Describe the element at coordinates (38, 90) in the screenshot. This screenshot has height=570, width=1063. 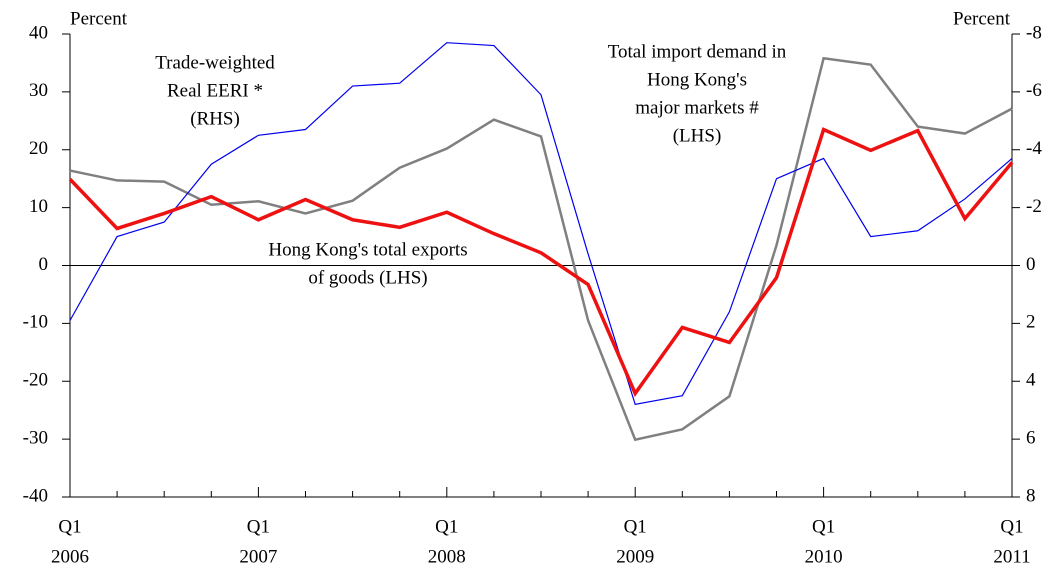
I see `y-tick-label: 30` at that location.